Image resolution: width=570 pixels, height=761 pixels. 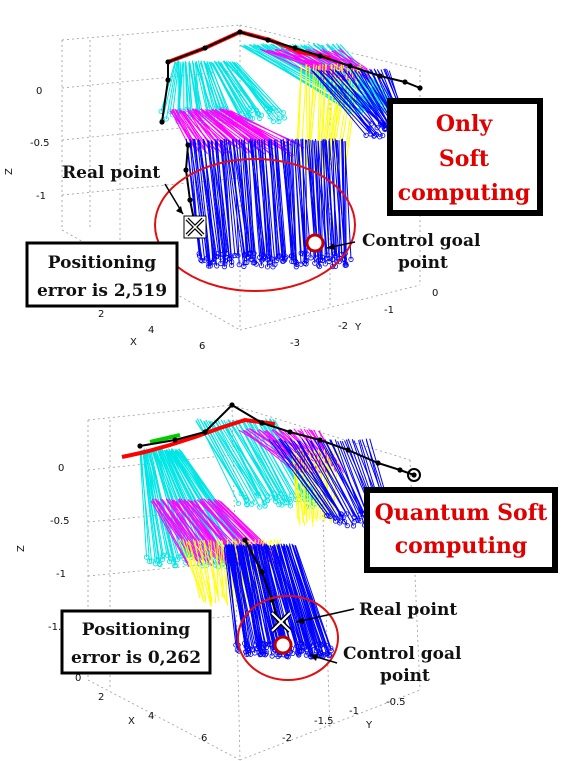 I want to click on title-line1: Only, so click(x=465, y=124).